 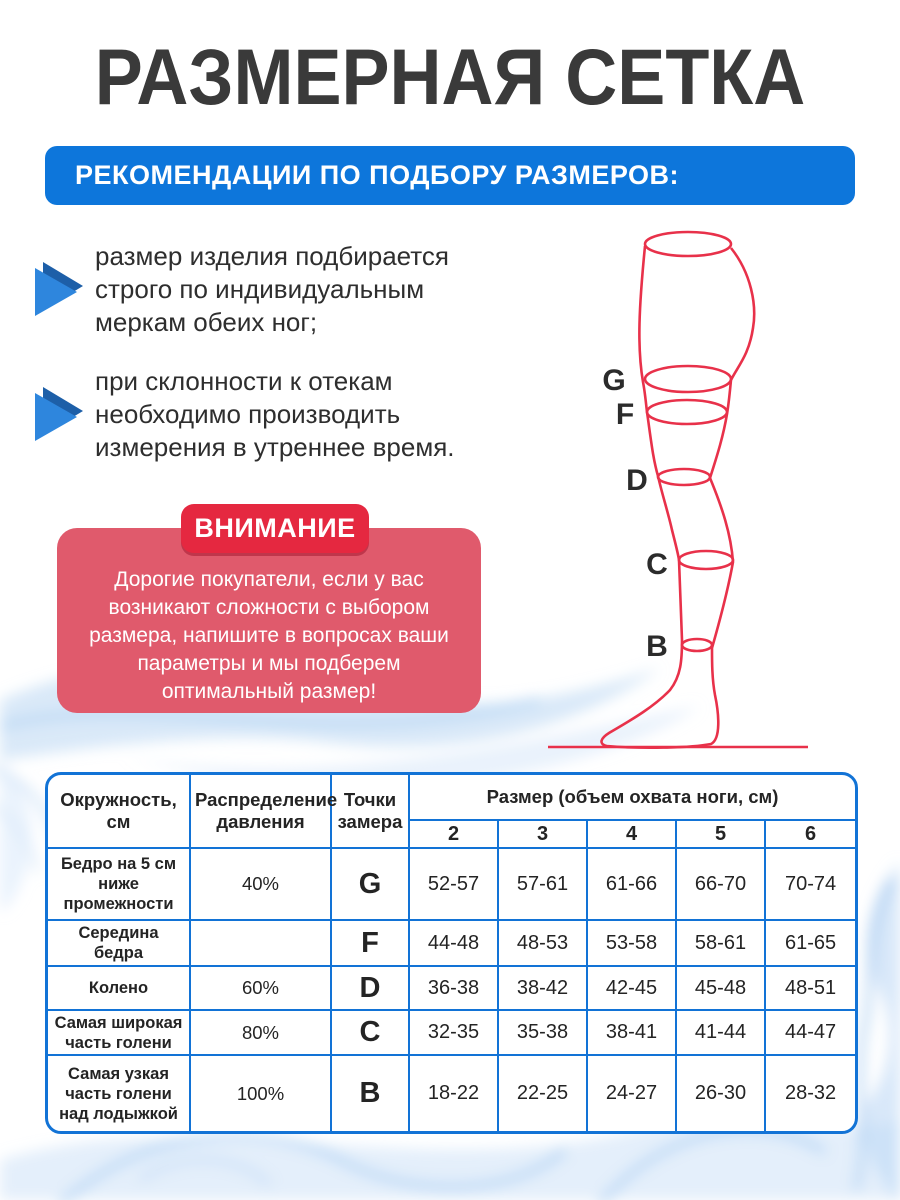 I want to click on recommendations-banner: РЕКОМЕНДАЦИИ ПО ПОДБОРУ РАЗМЕРОВ:, so click(x=450, y=175).